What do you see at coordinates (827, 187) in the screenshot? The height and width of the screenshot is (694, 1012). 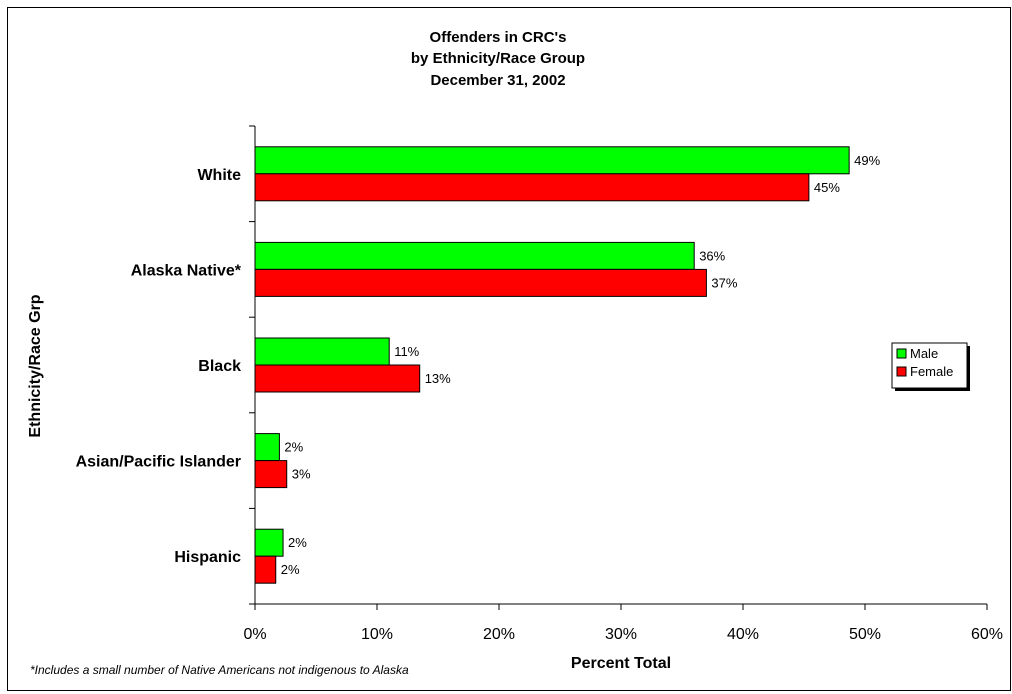 I see `data-label: 45%` at bounding box center [827, 187].